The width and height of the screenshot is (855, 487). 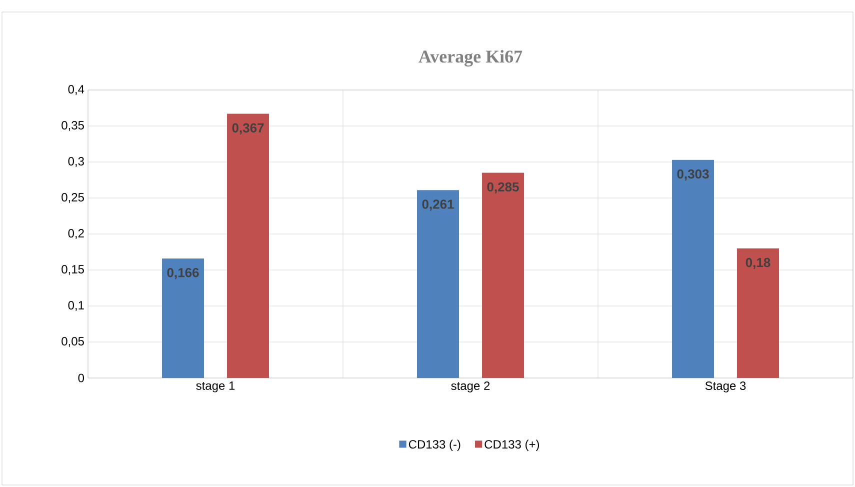 What do you see at coordinates (76, 306) in the screenshot?
I see `y-tick-label: 0,1` at bounding box center [76, 306].